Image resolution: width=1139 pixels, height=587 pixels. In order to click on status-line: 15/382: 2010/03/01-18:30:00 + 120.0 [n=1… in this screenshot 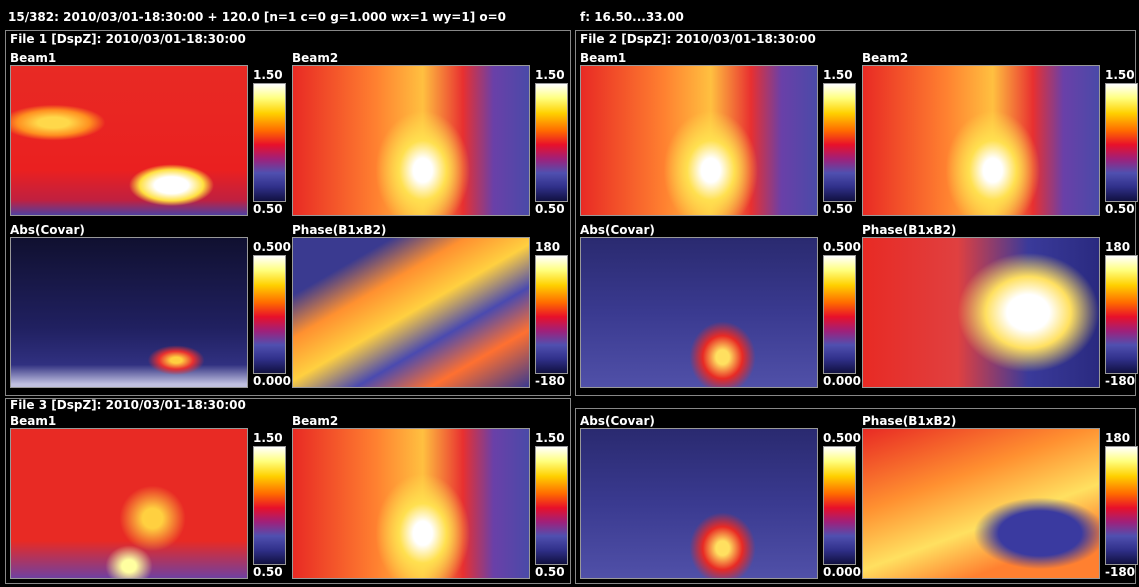, I will do `click(257, 17)`.